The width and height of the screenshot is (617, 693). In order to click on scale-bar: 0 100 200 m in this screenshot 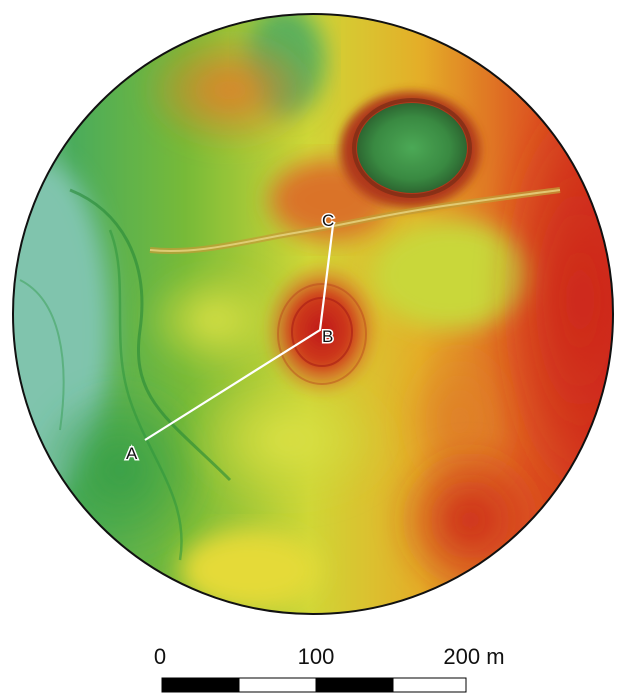, I will do `click(329, 668)`.